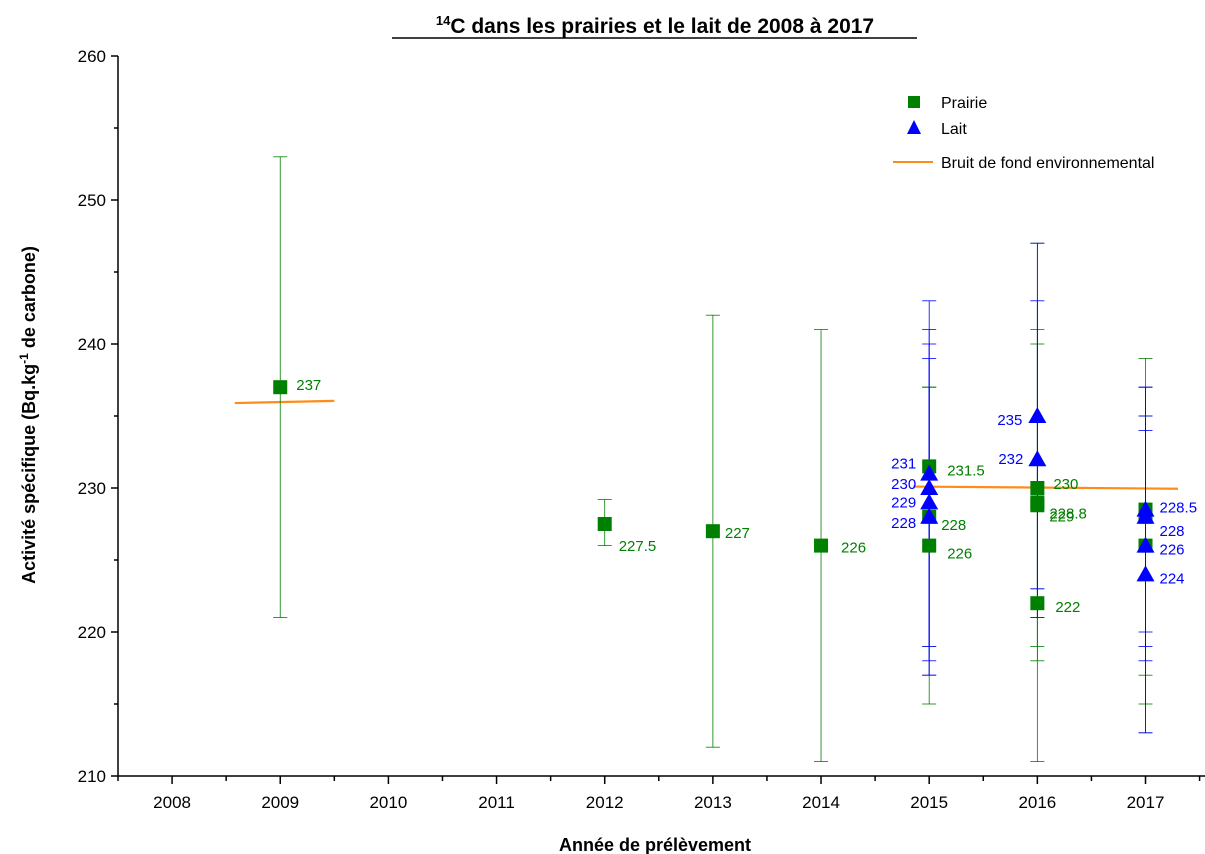 The image size is (1205, 854). Describe the element at coordinates (903, 502) in the screenshot. I see `lait-data-label: 229` at that location.